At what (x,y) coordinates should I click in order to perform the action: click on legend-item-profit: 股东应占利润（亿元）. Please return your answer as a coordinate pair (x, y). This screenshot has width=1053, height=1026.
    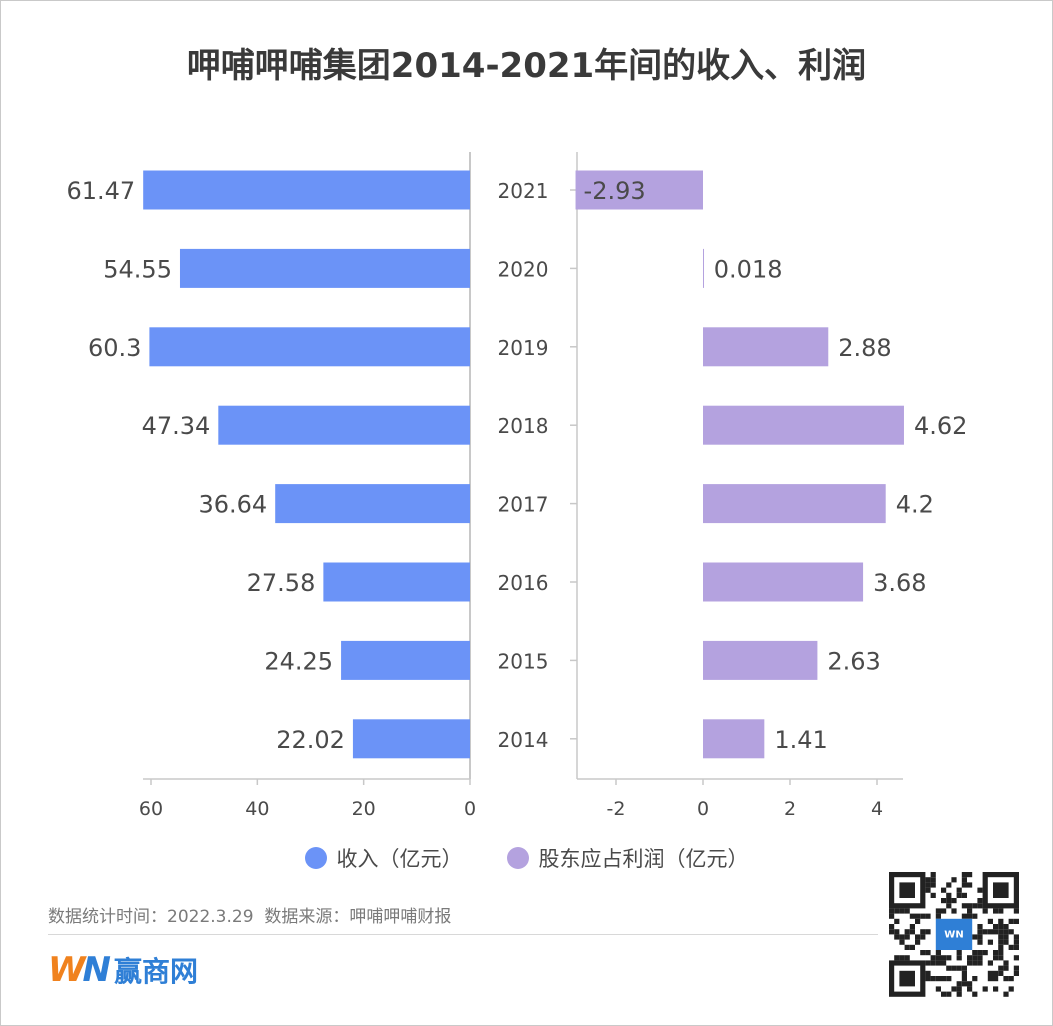
    Looking at the image, I should click on (627, 858).